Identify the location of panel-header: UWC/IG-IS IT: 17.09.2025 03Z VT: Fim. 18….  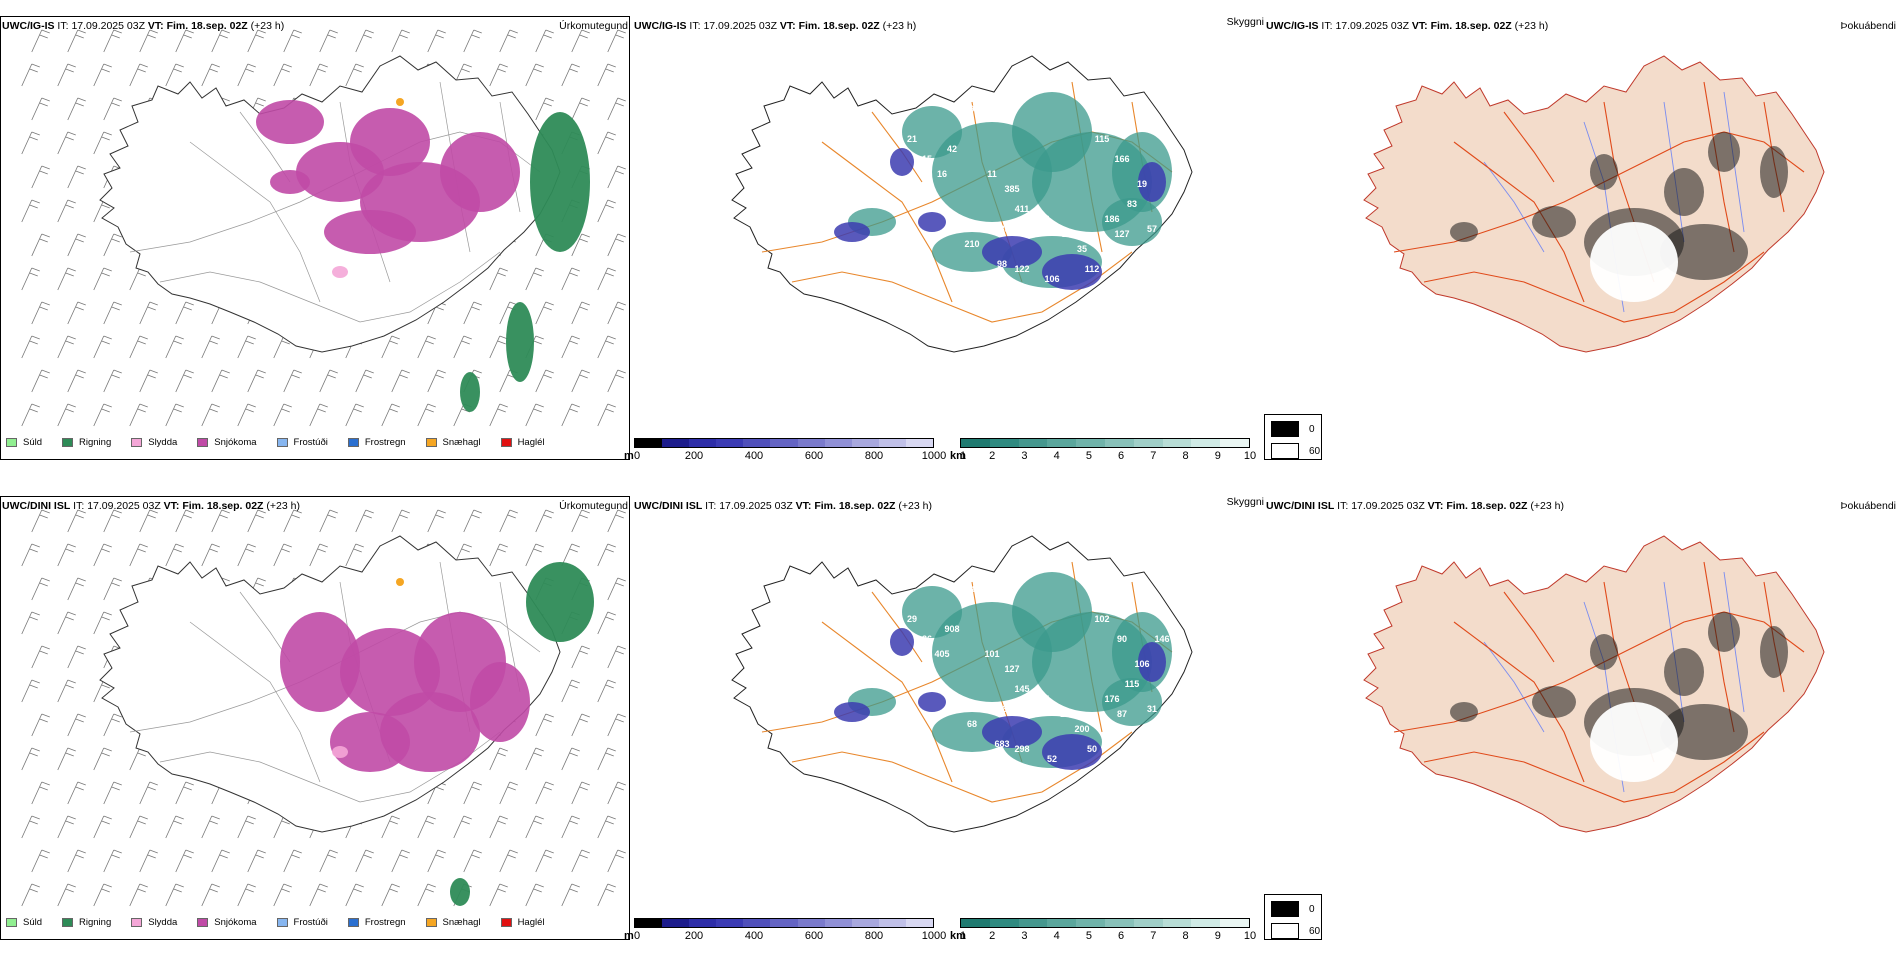
(775, 26).